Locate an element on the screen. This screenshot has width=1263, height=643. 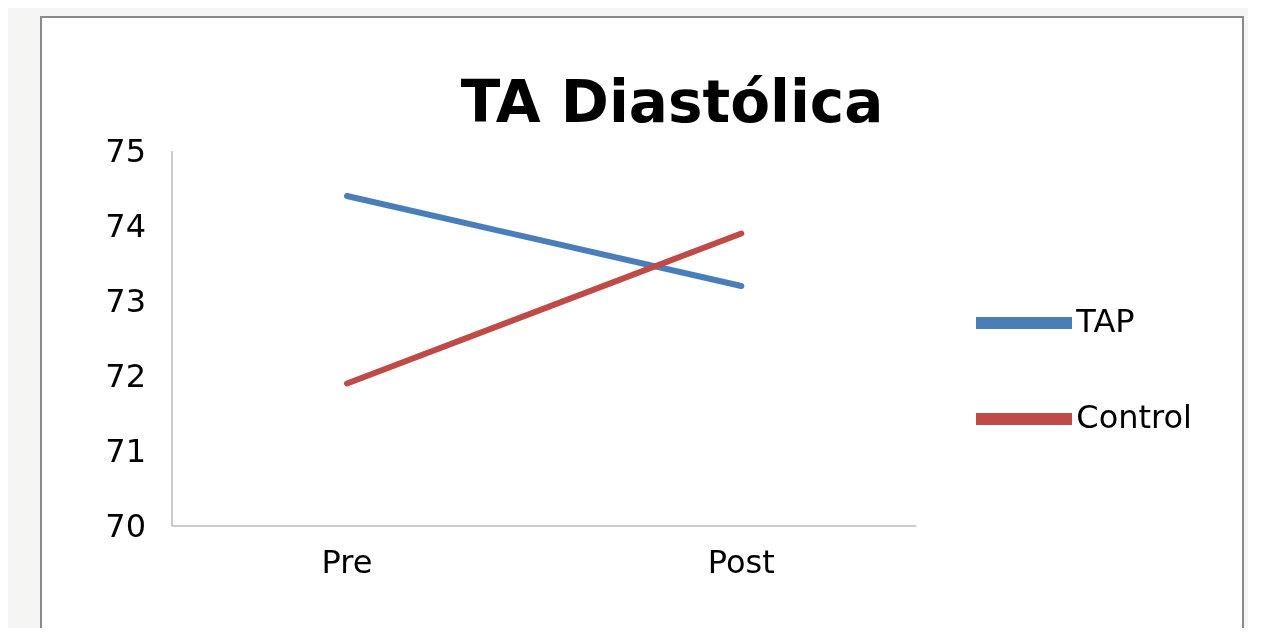
y-tick-label: 72 is located at coordinates (125, 376).